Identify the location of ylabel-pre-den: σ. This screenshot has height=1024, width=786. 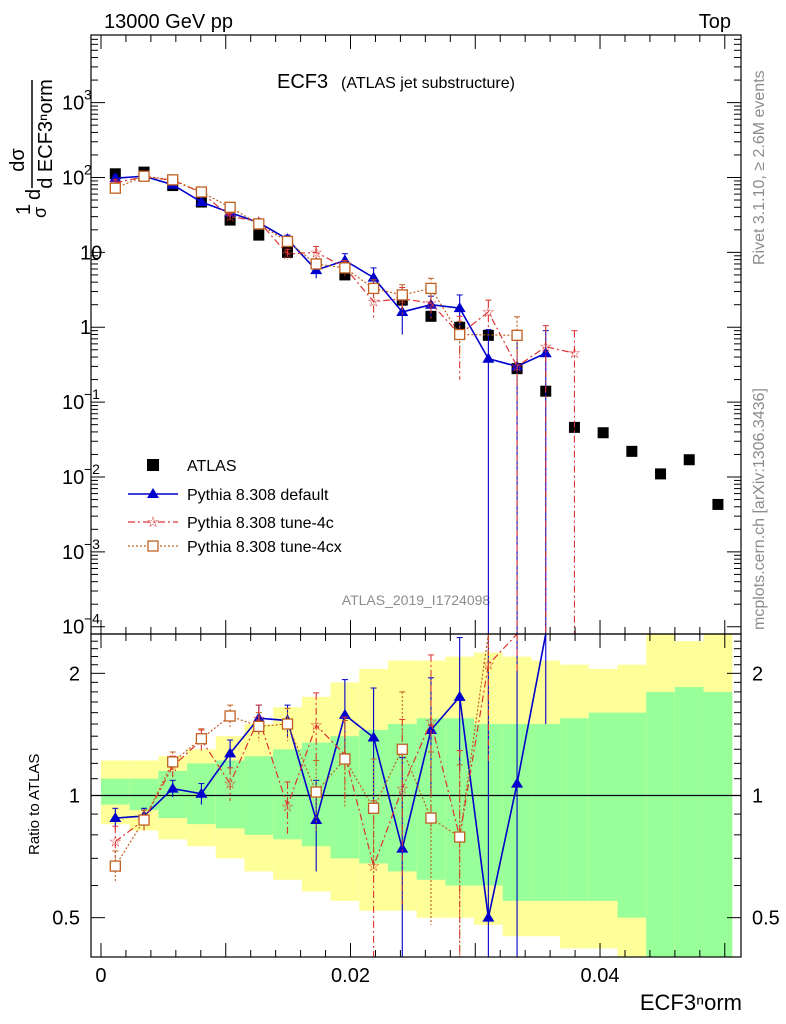
(40, 212).